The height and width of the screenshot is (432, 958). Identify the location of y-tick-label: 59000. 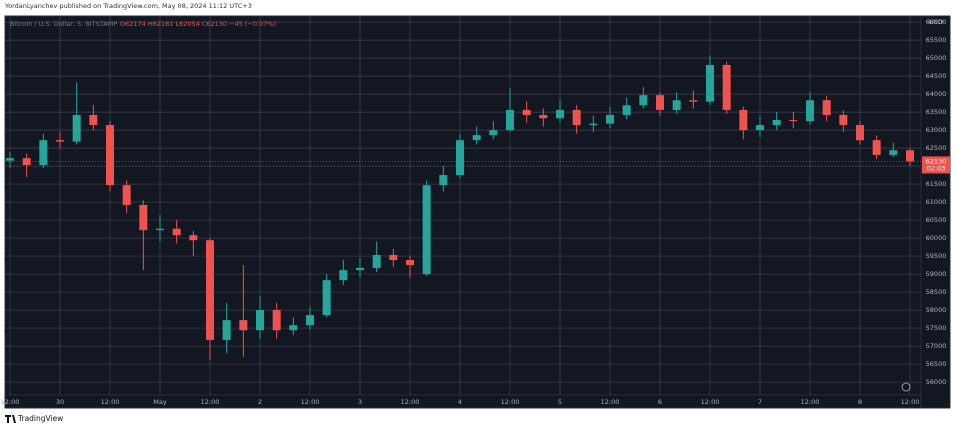
(936, 274).